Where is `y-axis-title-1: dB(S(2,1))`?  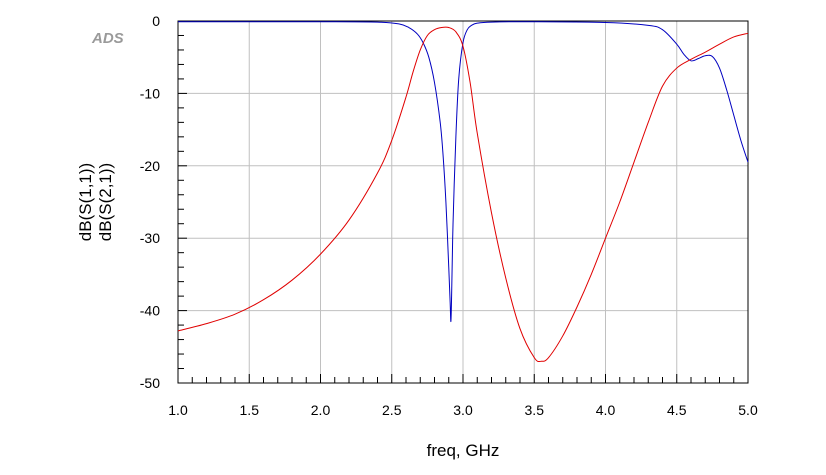 y-axis-title-1: dB(S(2,1)) is located at coordinates (105, 202).